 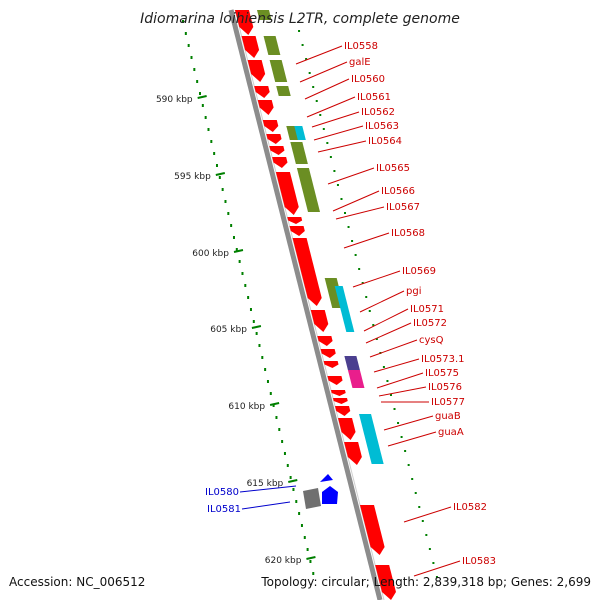 I want to click on gene-label: IL0583, so click(x=479, y=561).